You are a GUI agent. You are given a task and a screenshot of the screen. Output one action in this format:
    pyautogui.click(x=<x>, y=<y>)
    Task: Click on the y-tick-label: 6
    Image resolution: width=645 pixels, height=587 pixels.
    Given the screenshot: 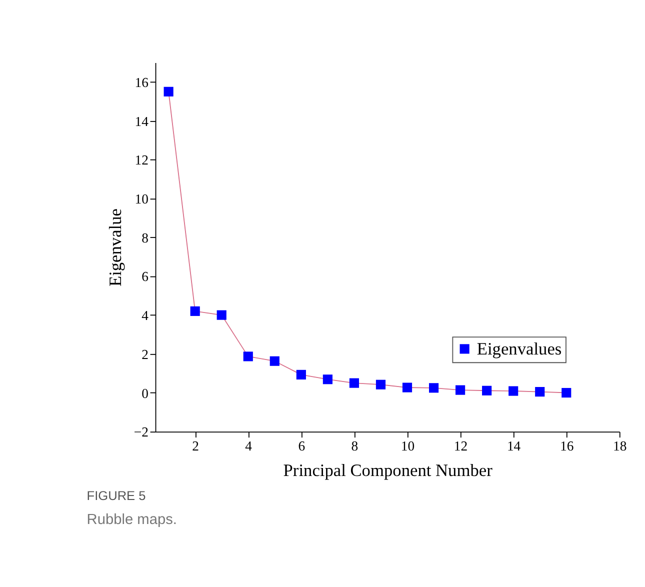 What is the action you would take?
    pyautogui.click(x=145, y=276)
    